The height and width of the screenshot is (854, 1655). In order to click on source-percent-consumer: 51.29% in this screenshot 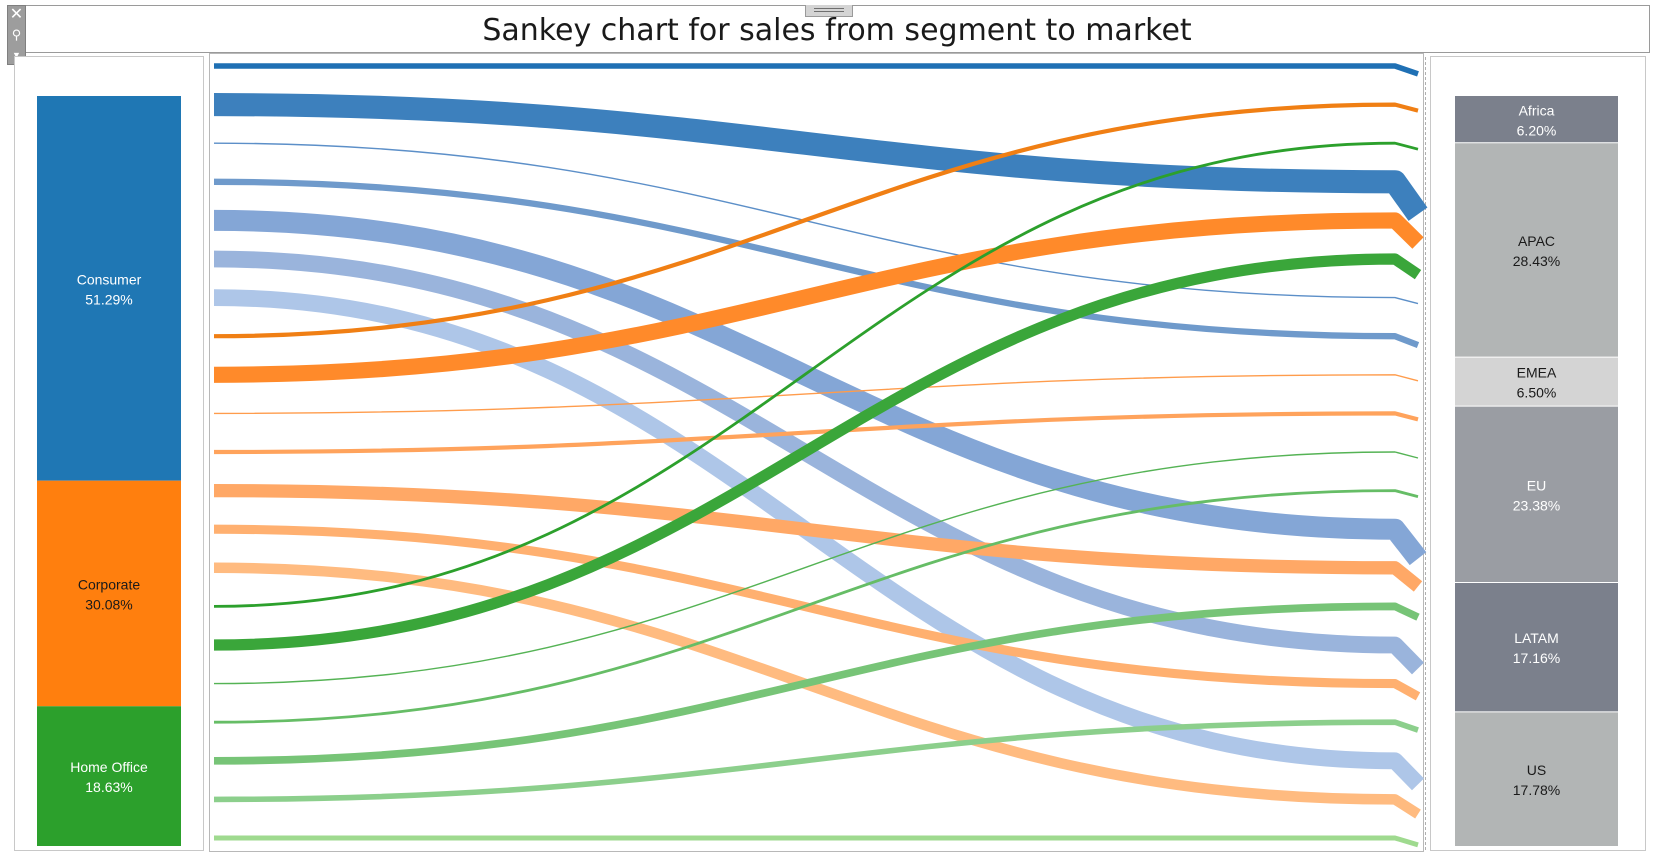, I will do `click(108, 299)`.